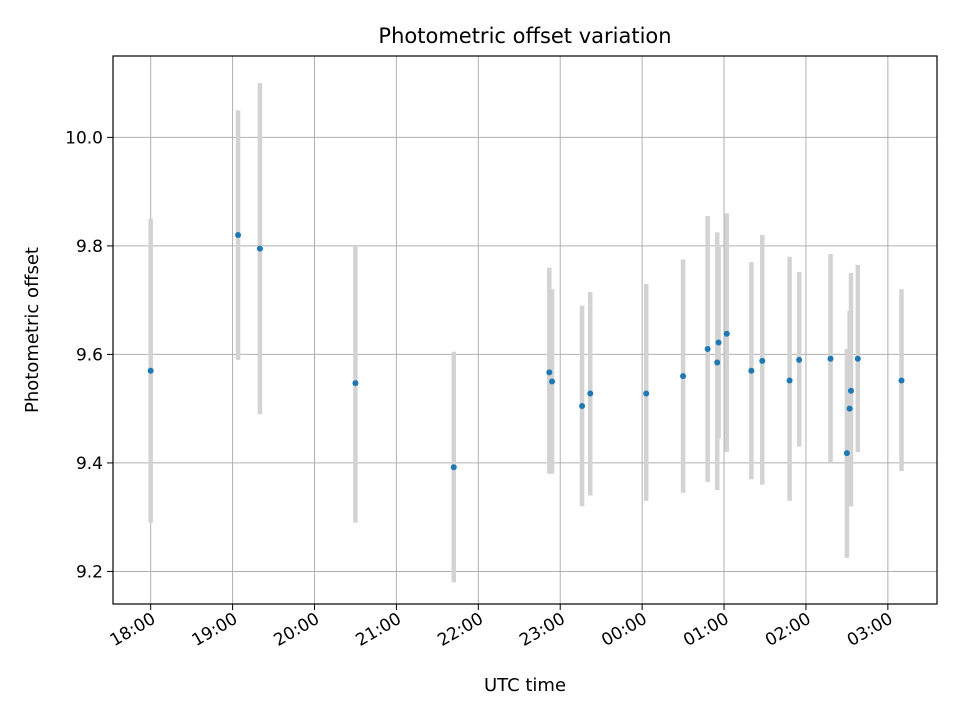 Image resolution: width=960 pixels, height=720 pixels. I want to click on y-tick-label: 9.6, so click(89, 355).